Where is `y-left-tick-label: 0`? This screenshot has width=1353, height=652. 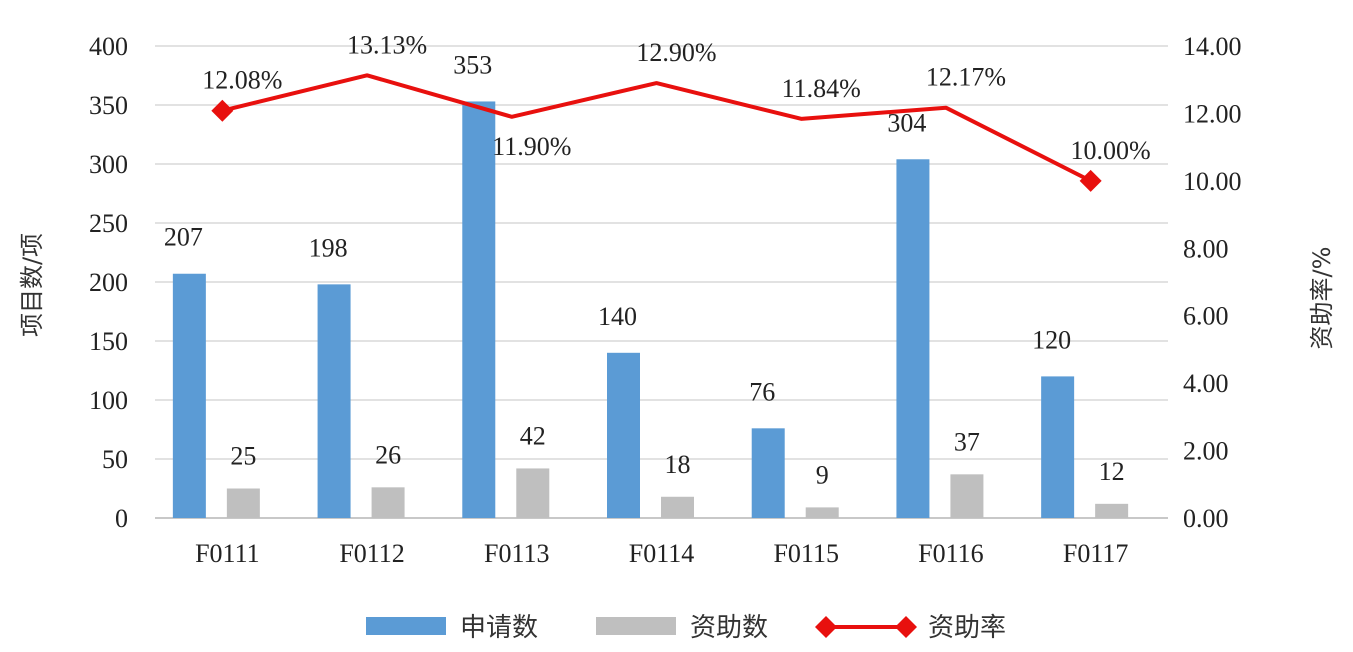 y-left-tick-label: 0 is located at coordinates (121, 518).